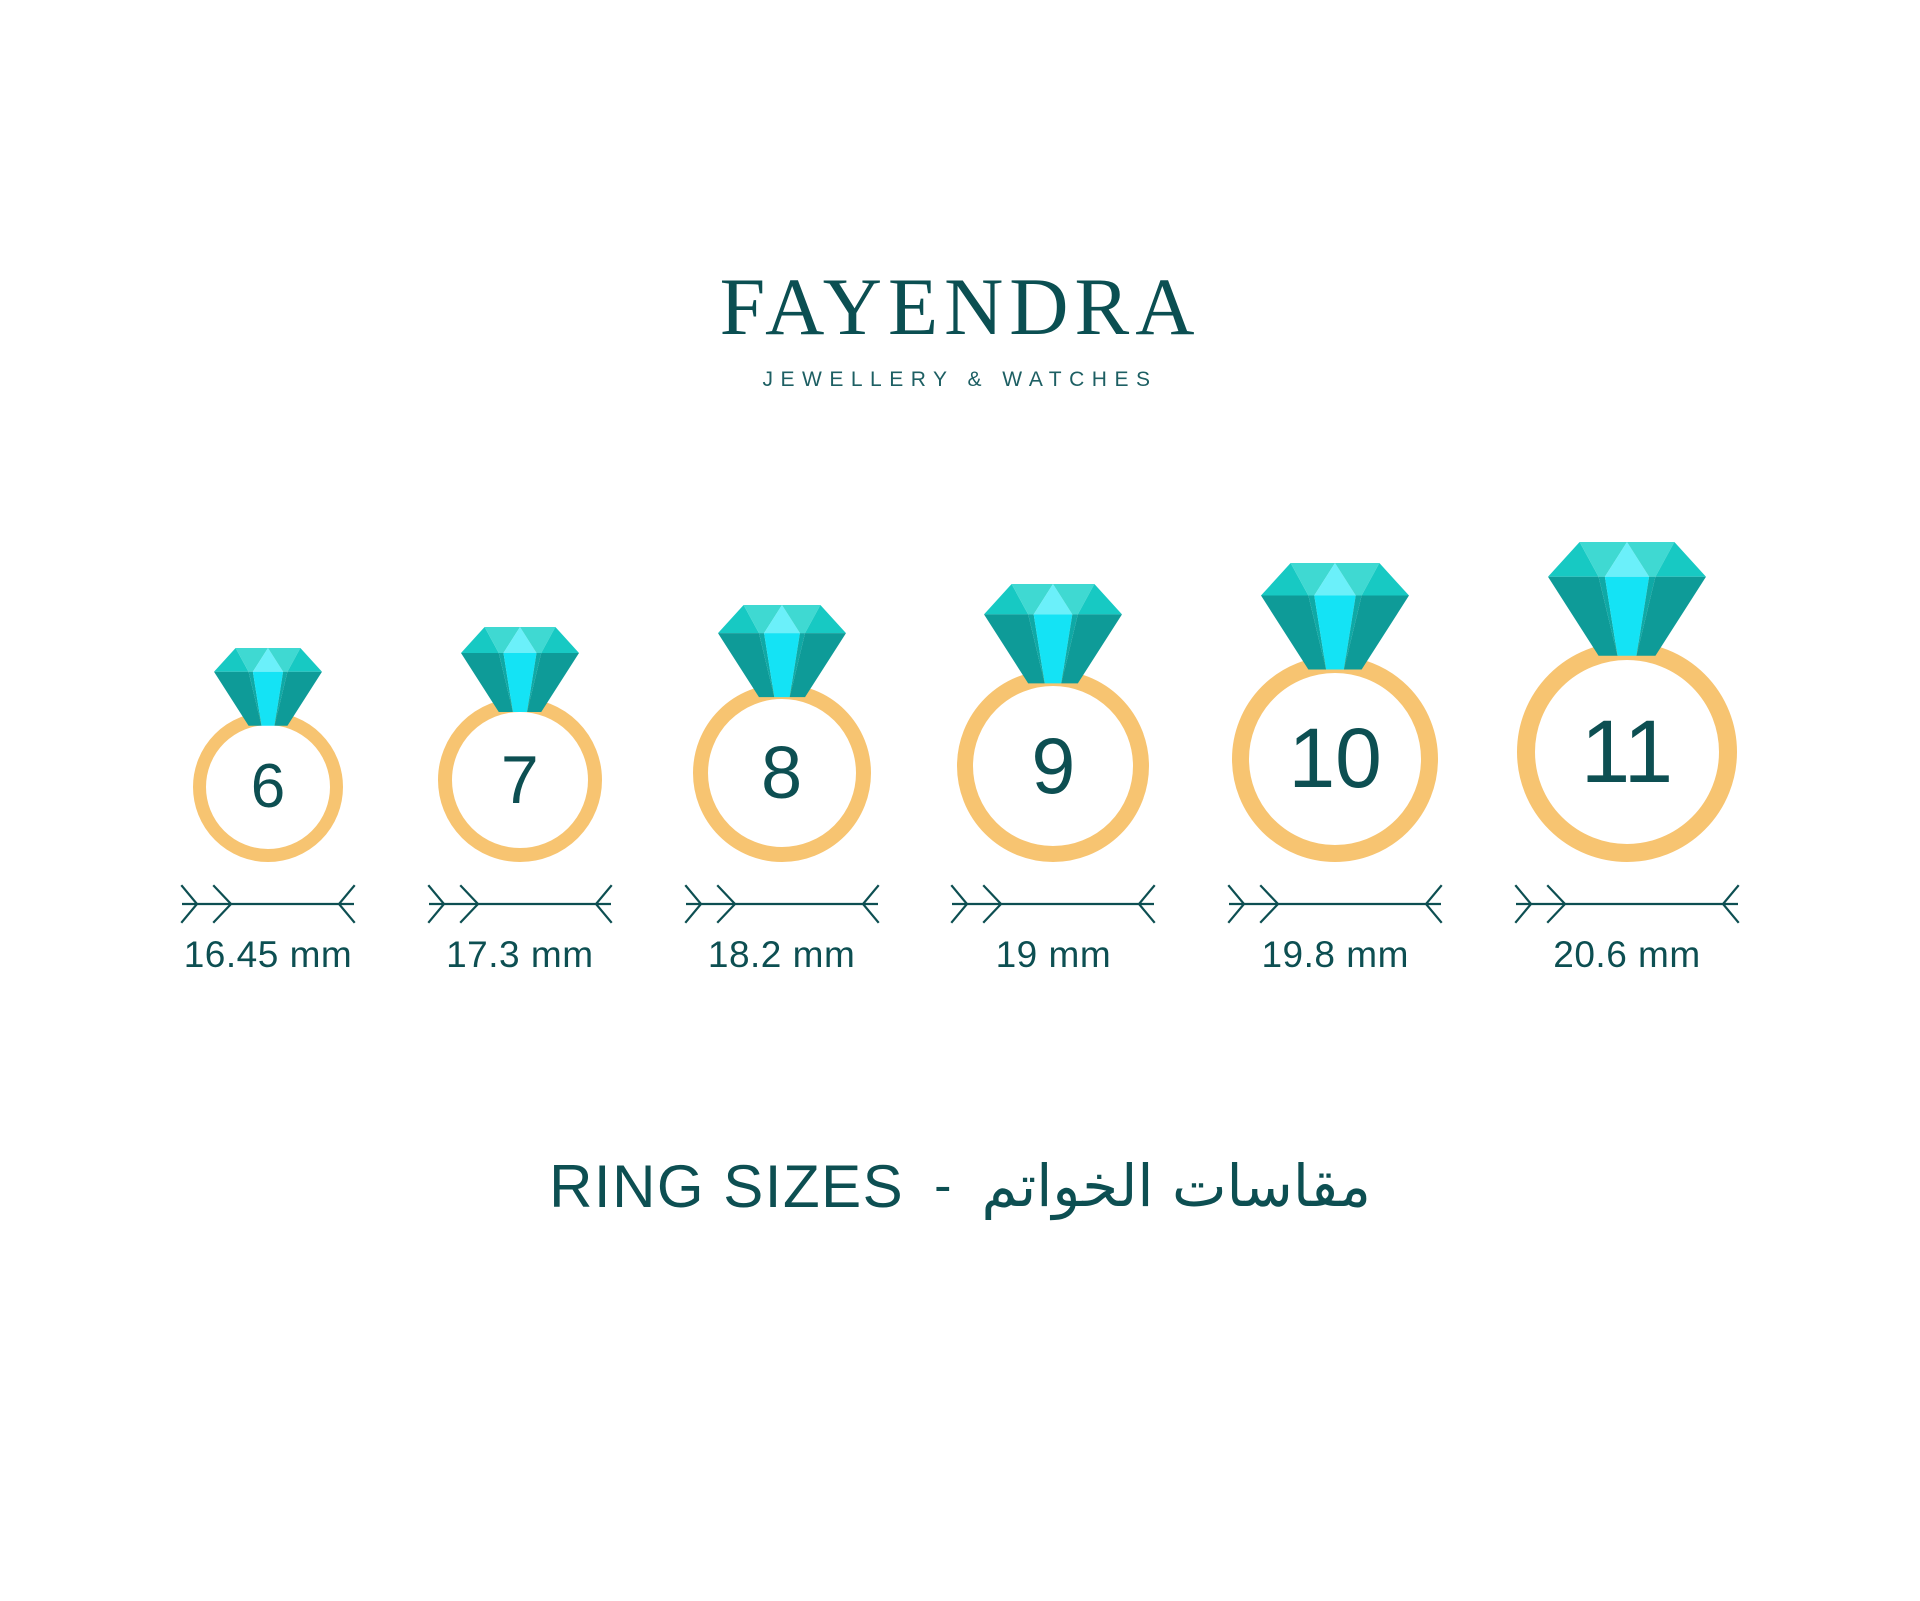 This screenshot has height=1601, width=1920. I want to click on ring-size-number: 8, so click(782, 773).